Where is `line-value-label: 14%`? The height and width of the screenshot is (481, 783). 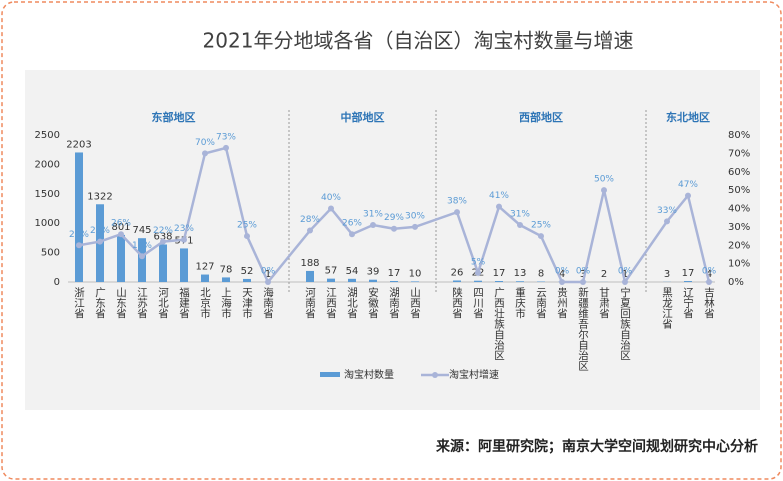
line-value-label: 14% is located at coordinates (142, 246).